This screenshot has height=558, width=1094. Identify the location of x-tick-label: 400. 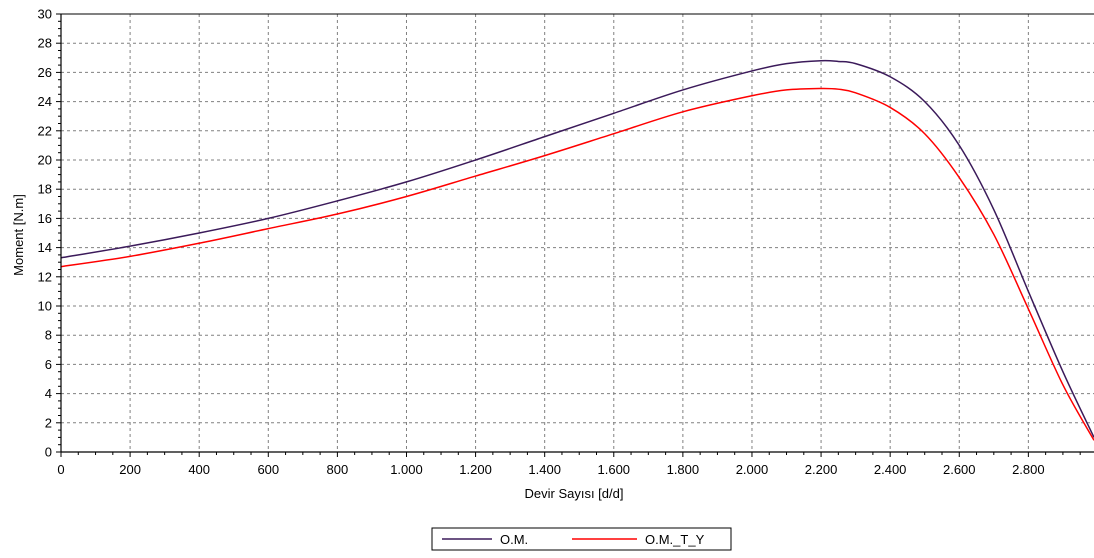
(199, 469).